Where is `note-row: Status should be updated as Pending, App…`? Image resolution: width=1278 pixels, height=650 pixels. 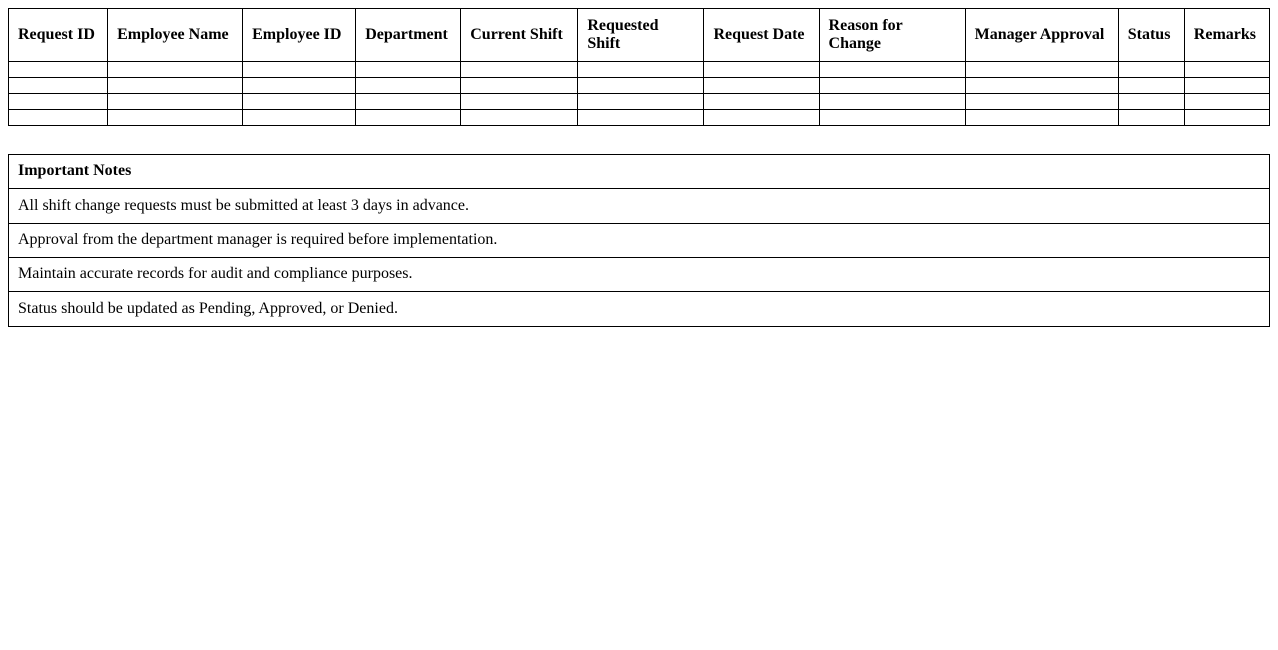 note-row: Status should be updated as Pending, App… is located at coordinates (639, 309).